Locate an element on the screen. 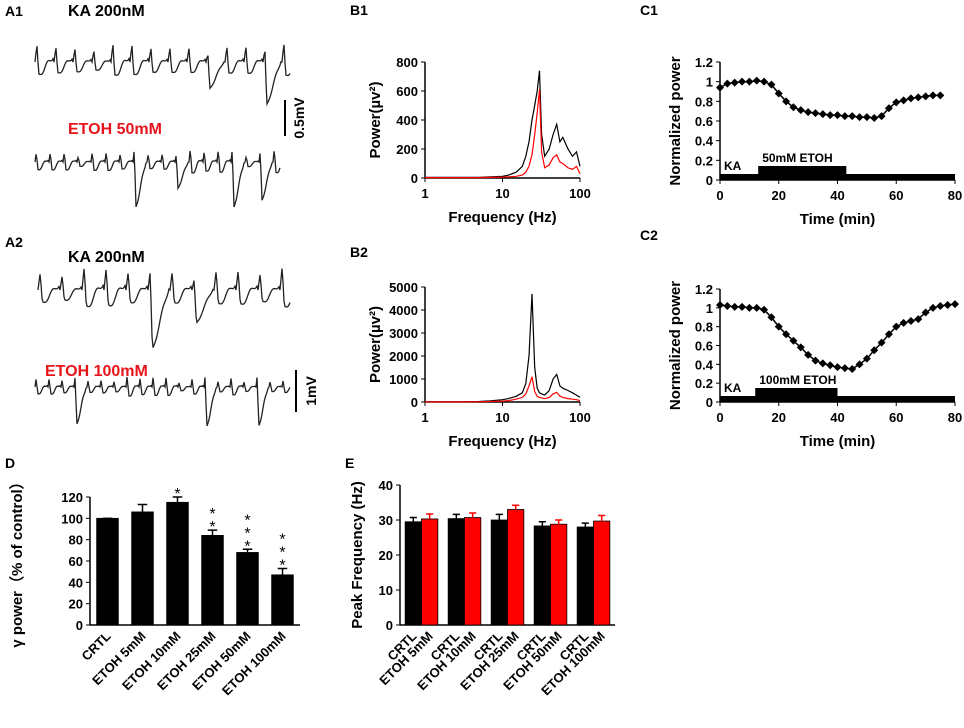  y-tick-label: 1 is located at coordinates (709, 82).